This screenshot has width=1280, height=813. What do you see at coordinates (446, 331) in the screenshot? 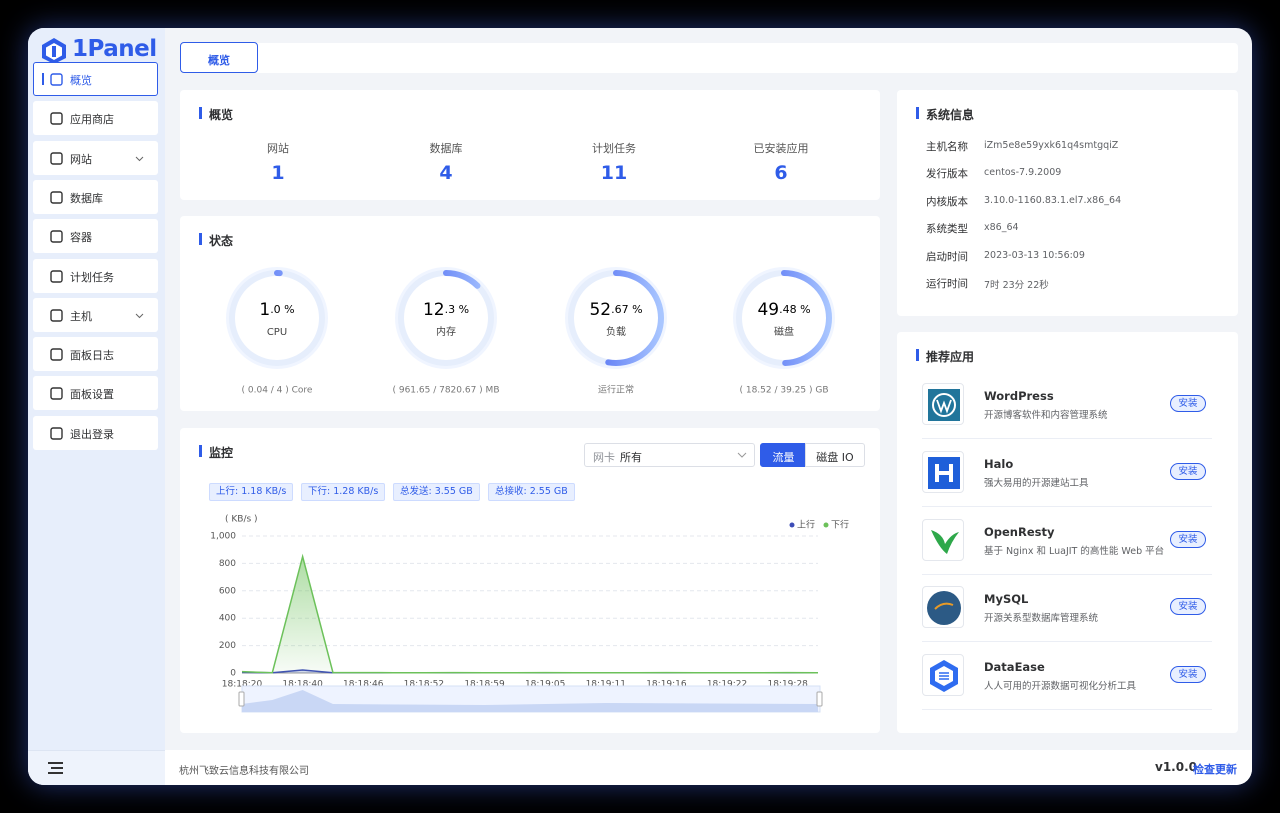
I see `gauge-name: 内存` at bounding box center [446, 331].